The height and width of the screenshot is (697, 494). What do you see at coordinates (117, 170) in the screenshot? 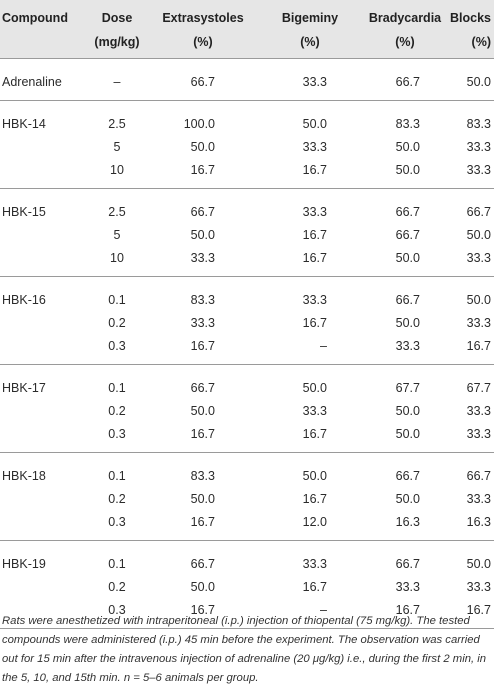
I see `dose-cell: 10` at bounding box center [117, 170].